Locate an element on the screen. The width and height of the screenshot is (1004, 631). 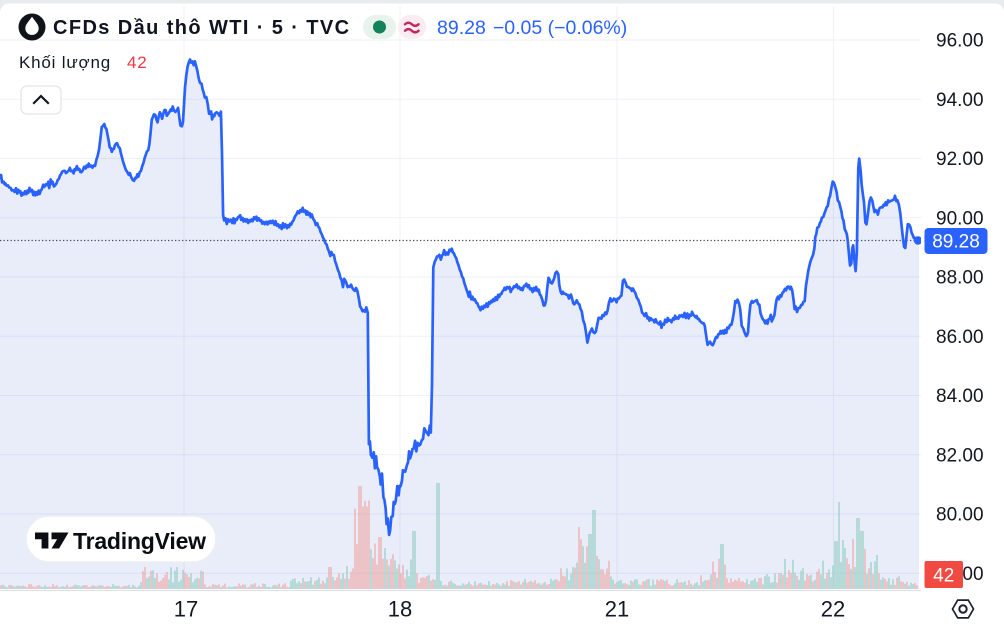
svg-text: 94.00 is located at coordinates (960, 100).